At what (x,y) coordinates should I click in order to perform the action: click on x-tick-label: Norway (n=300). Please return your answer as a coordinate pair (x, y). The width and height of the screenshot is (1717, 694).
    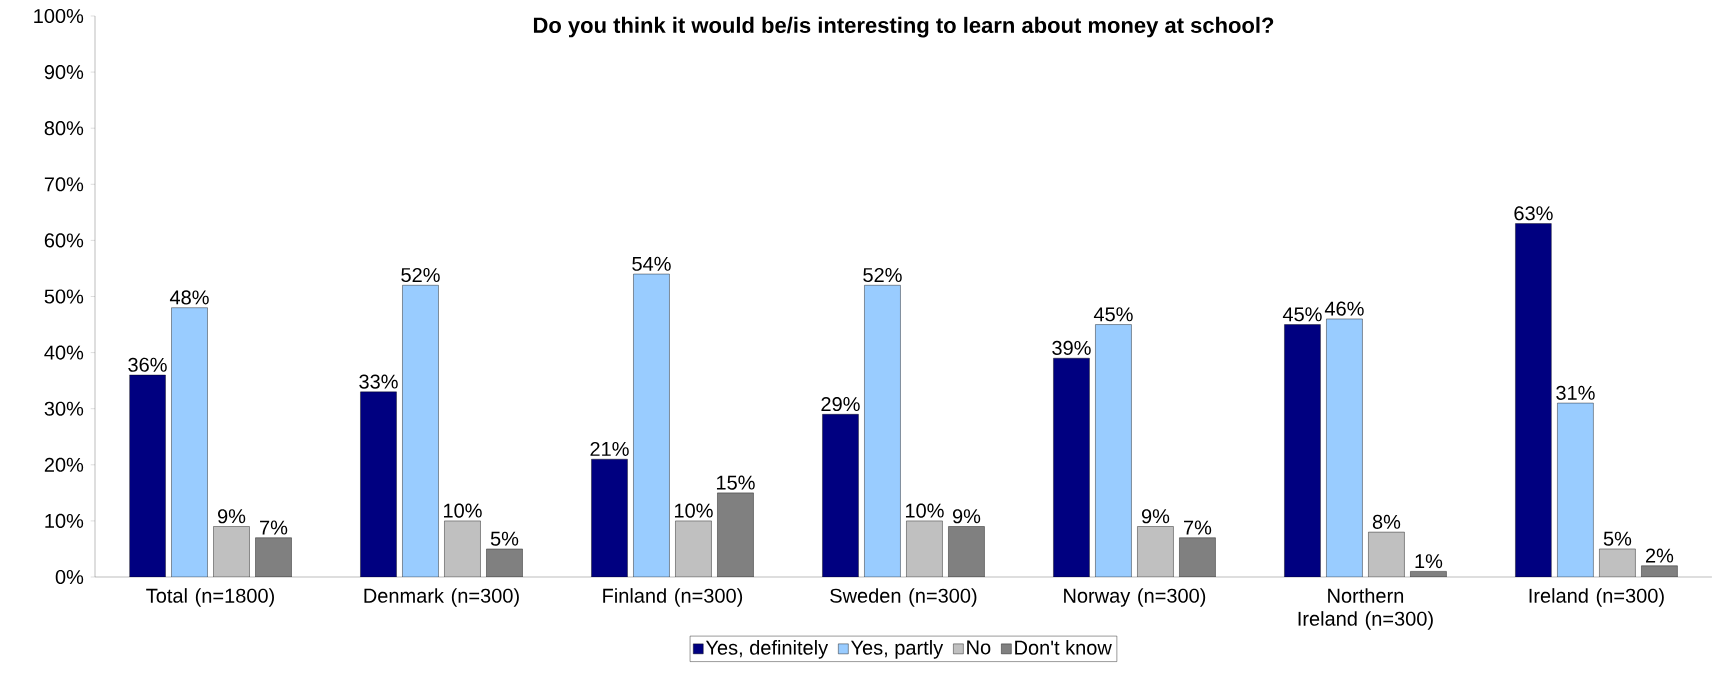
    Looking at the image, I should click on (1135, 597).